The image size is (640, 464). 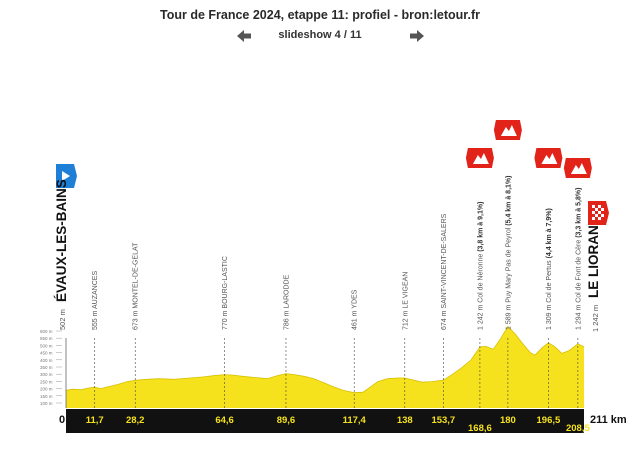 I want to click on slideshow-nav: slideshow 4 / 11, so click(x=320, y=36).